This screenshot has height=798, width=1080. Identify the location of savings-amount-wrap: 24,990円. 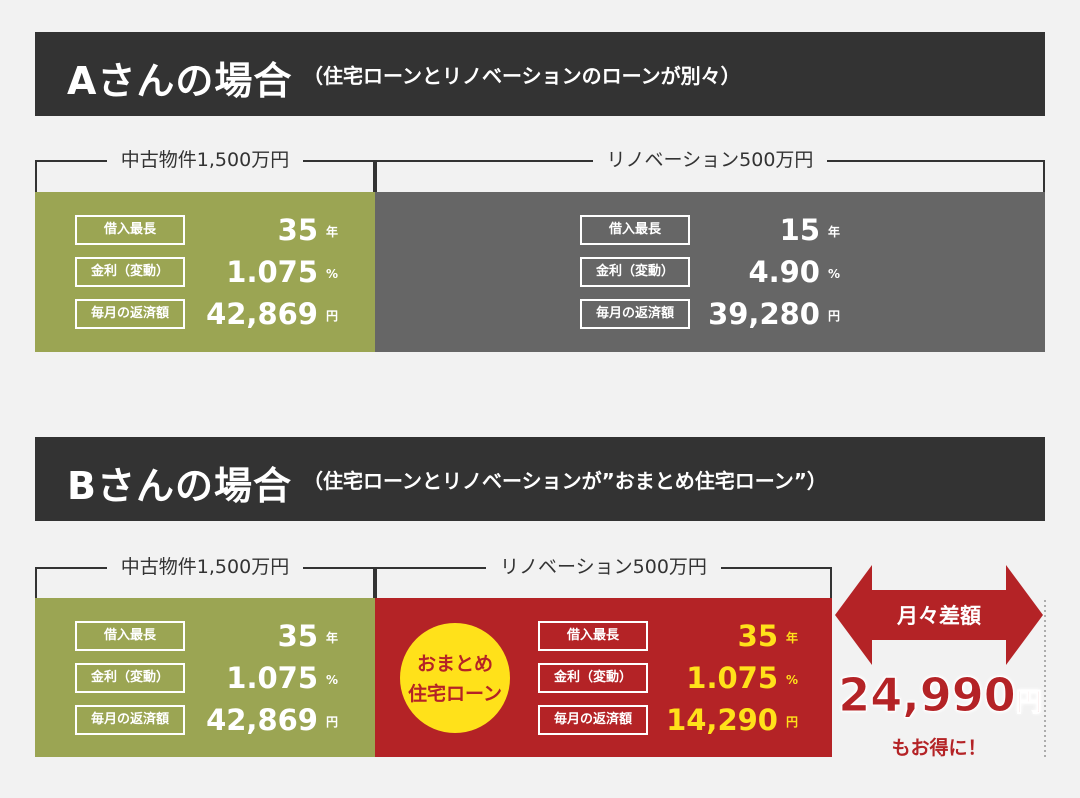
(940, 695).